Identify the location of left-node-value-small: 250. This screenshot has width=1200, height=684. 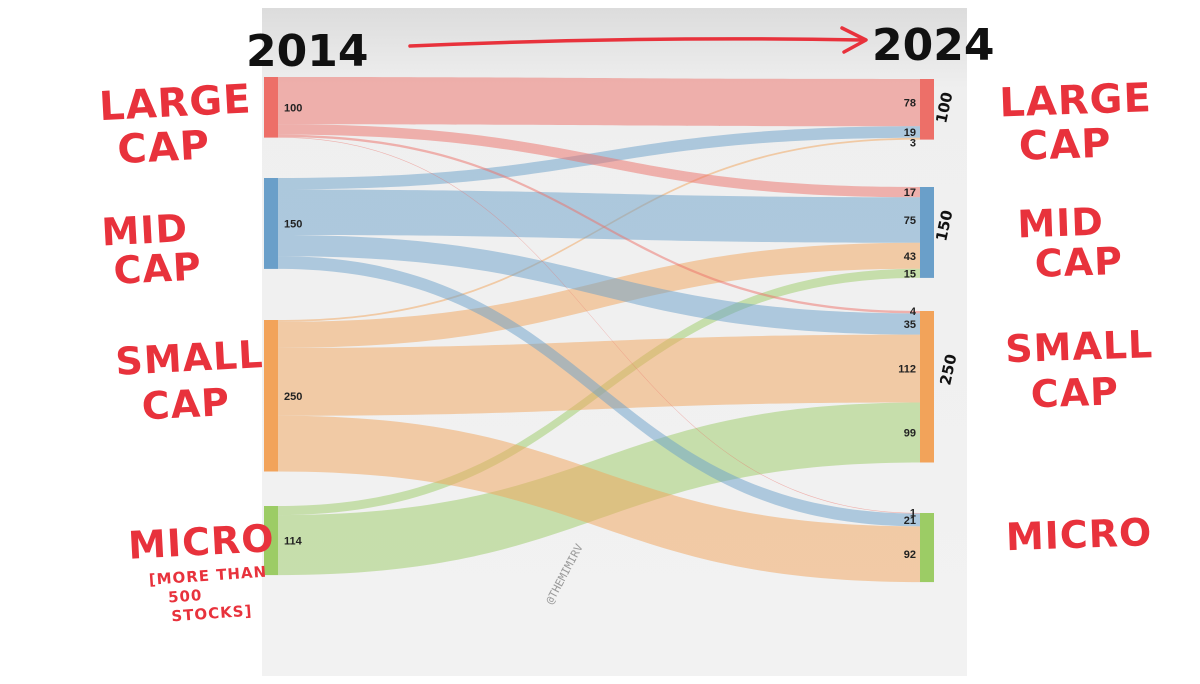
(293, 397).